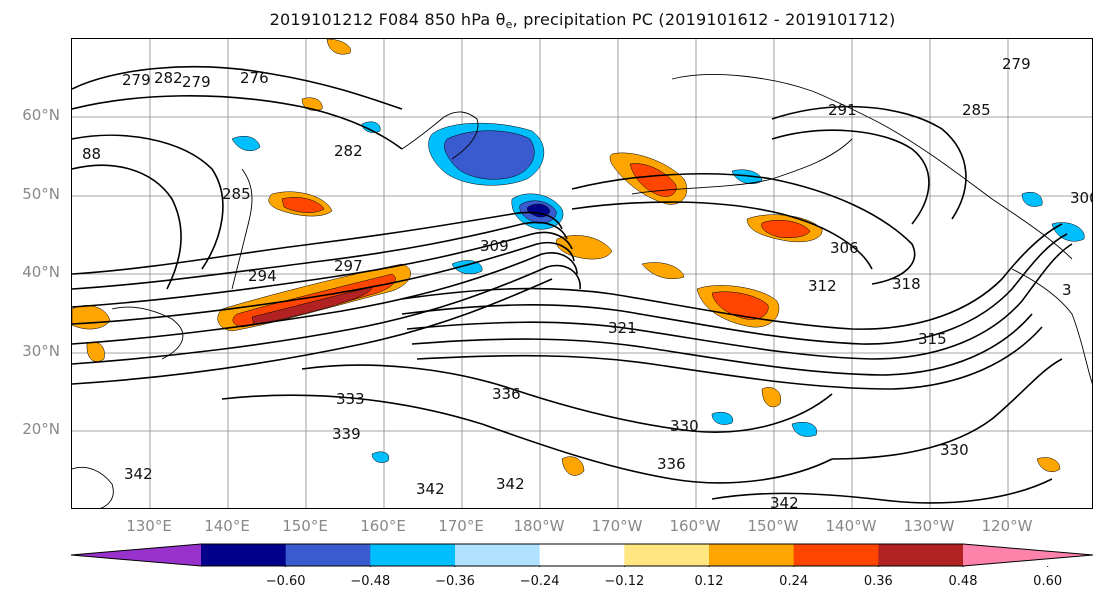  Describe the element at coordinates (41, 351) in the screenshot. I see `lat-label: 30°N` at that location.